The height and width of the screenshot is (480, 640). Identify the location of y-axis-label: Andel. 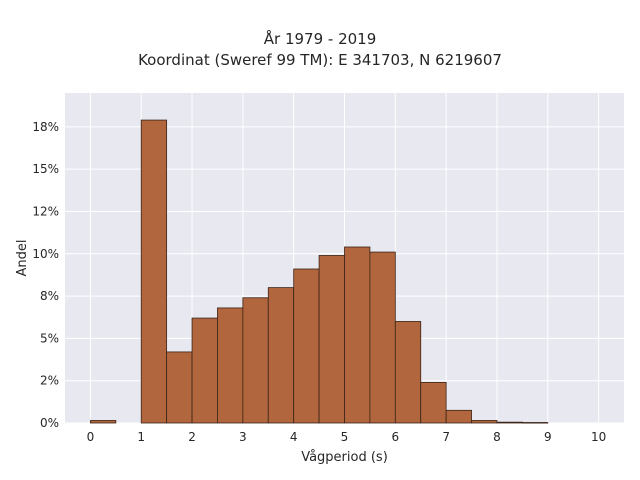
(22, 258).